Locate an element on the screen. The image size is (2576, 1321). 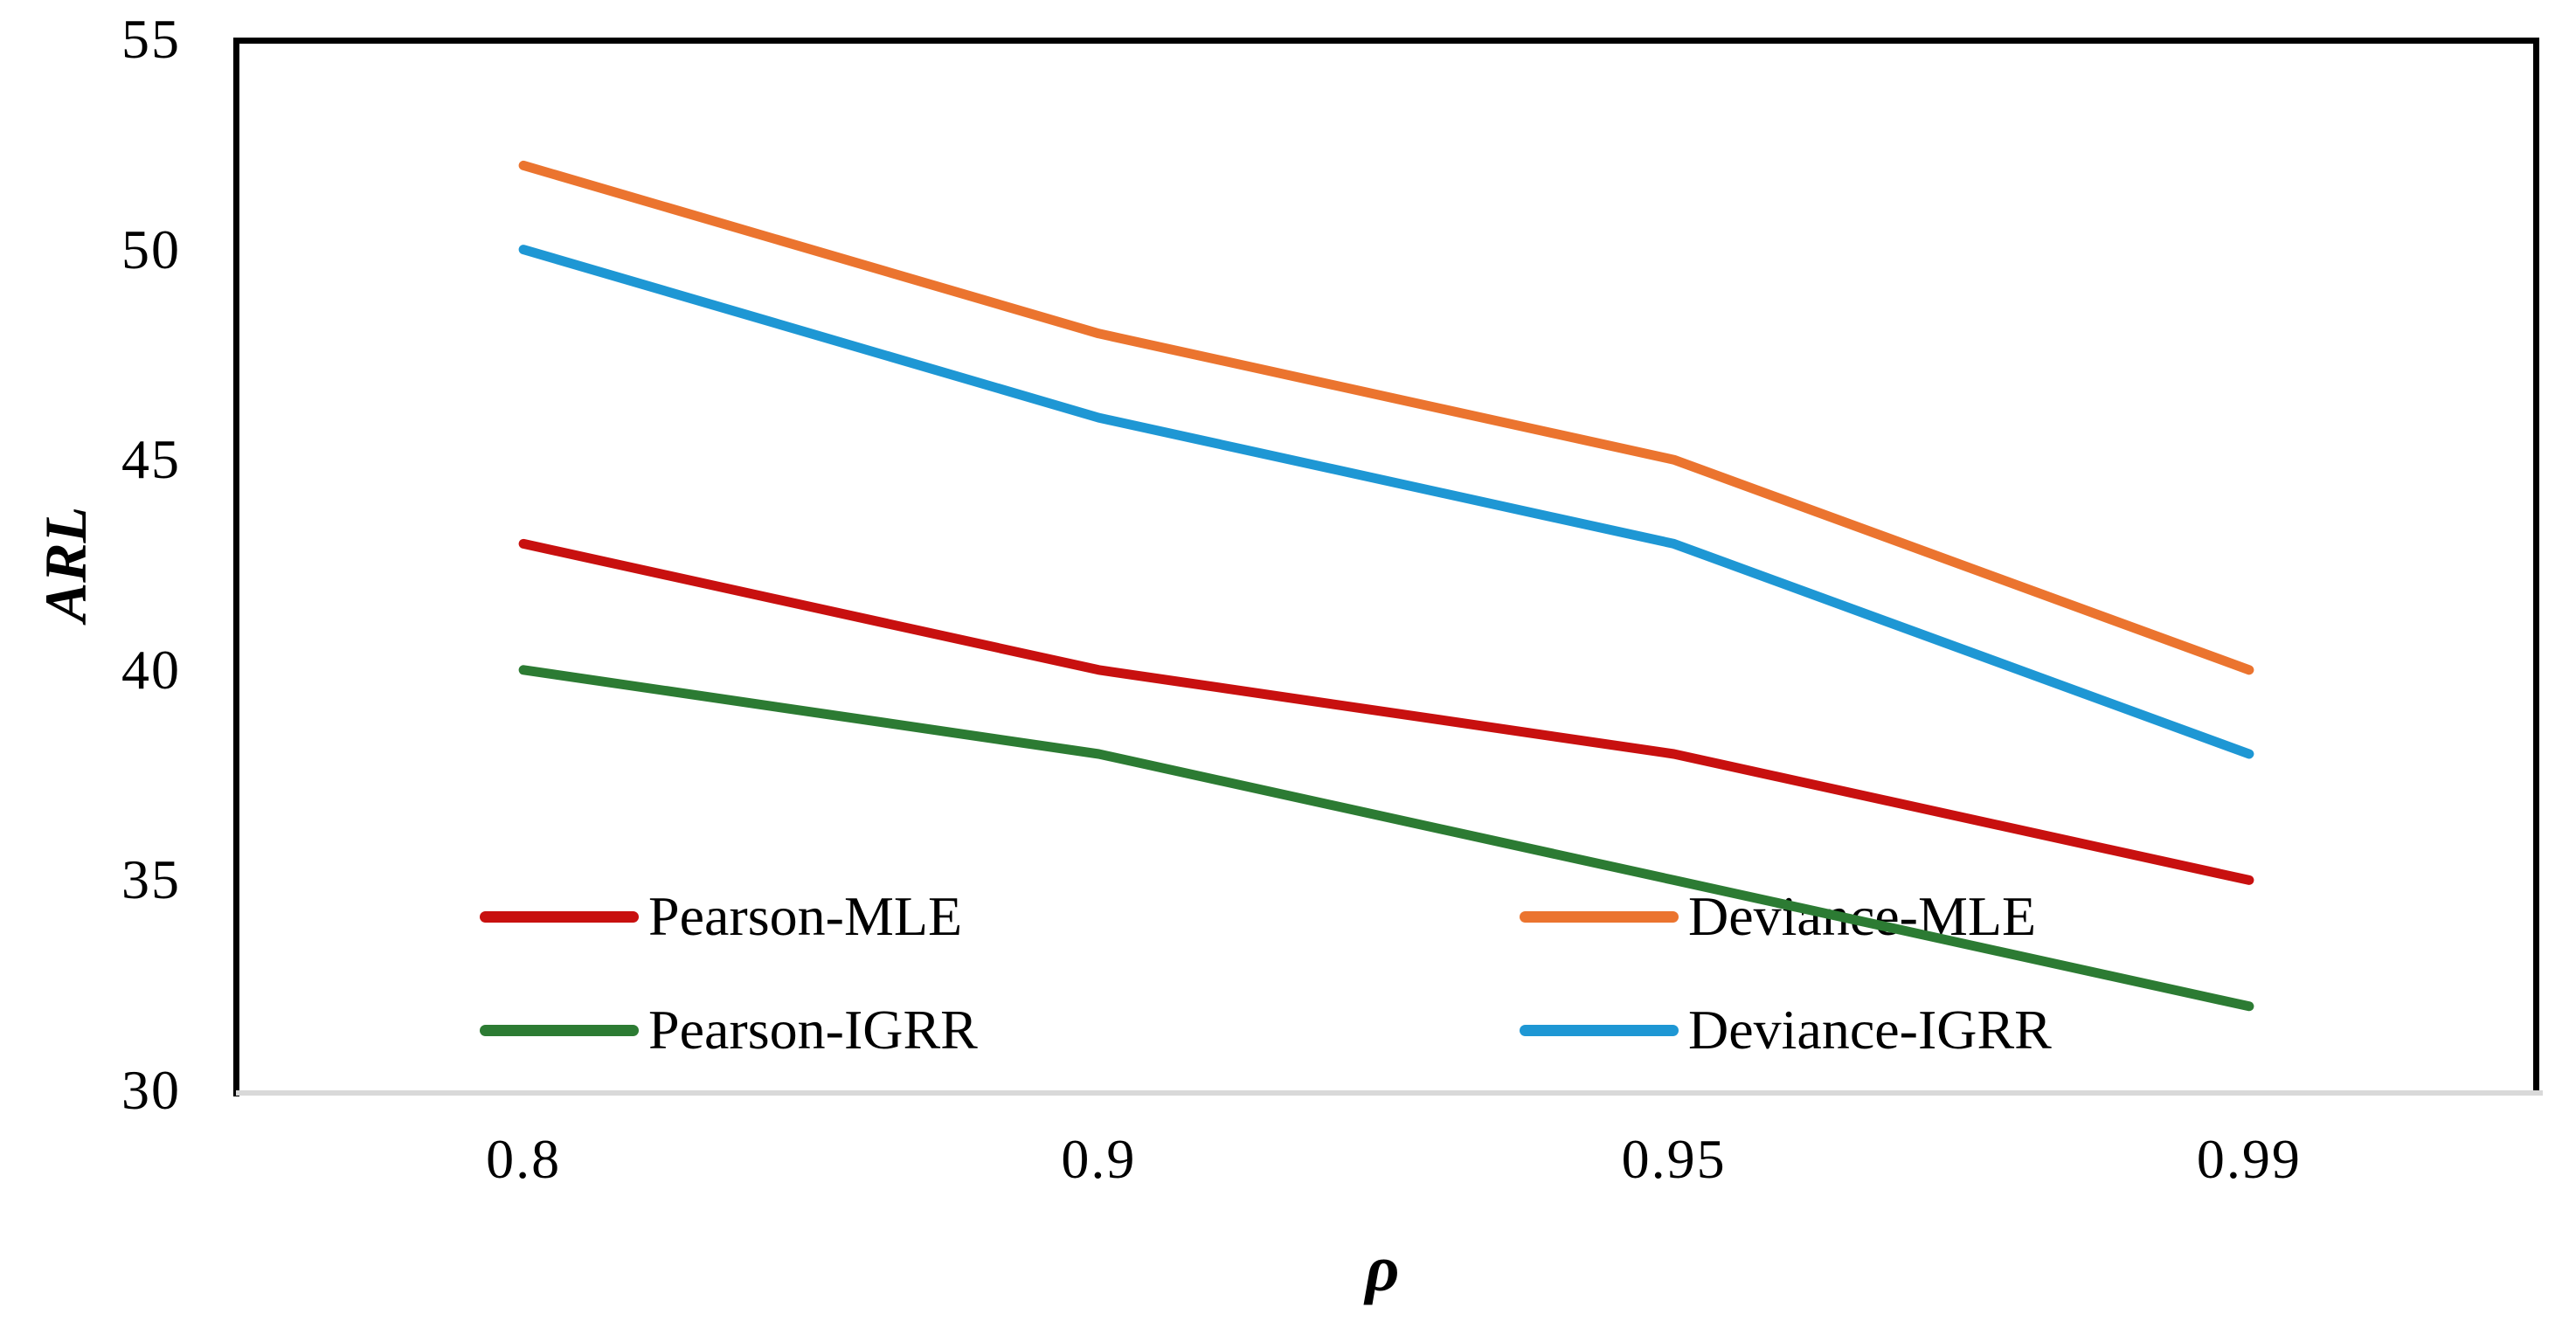
y-tick-label: 35 is located at coordinates (151, 879).